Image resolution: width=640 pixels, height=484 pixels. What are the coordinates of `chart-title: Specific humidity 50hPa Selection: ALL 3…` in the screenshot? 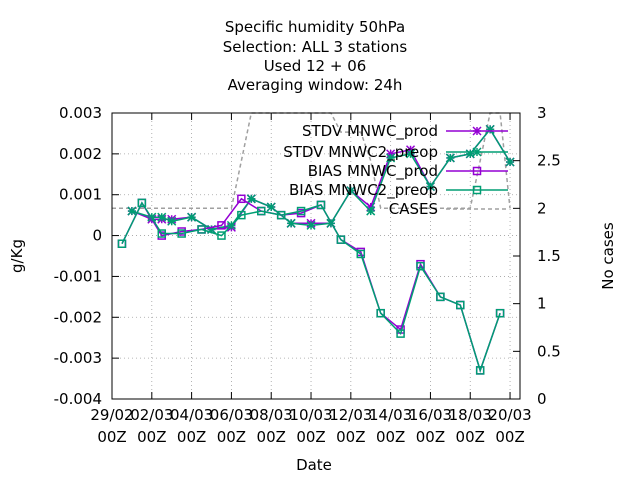 It's located at (315, 56).